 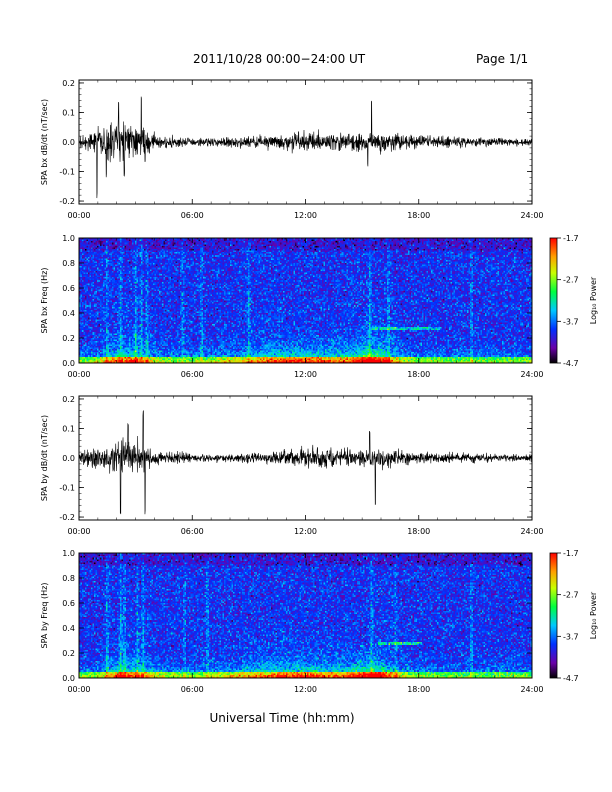 What do you see at coordinates (44, 458) in the screenshot?
I see `y-axis-label: SPA by dB/dt (nT/sec)` at bounding box center [44, 458].